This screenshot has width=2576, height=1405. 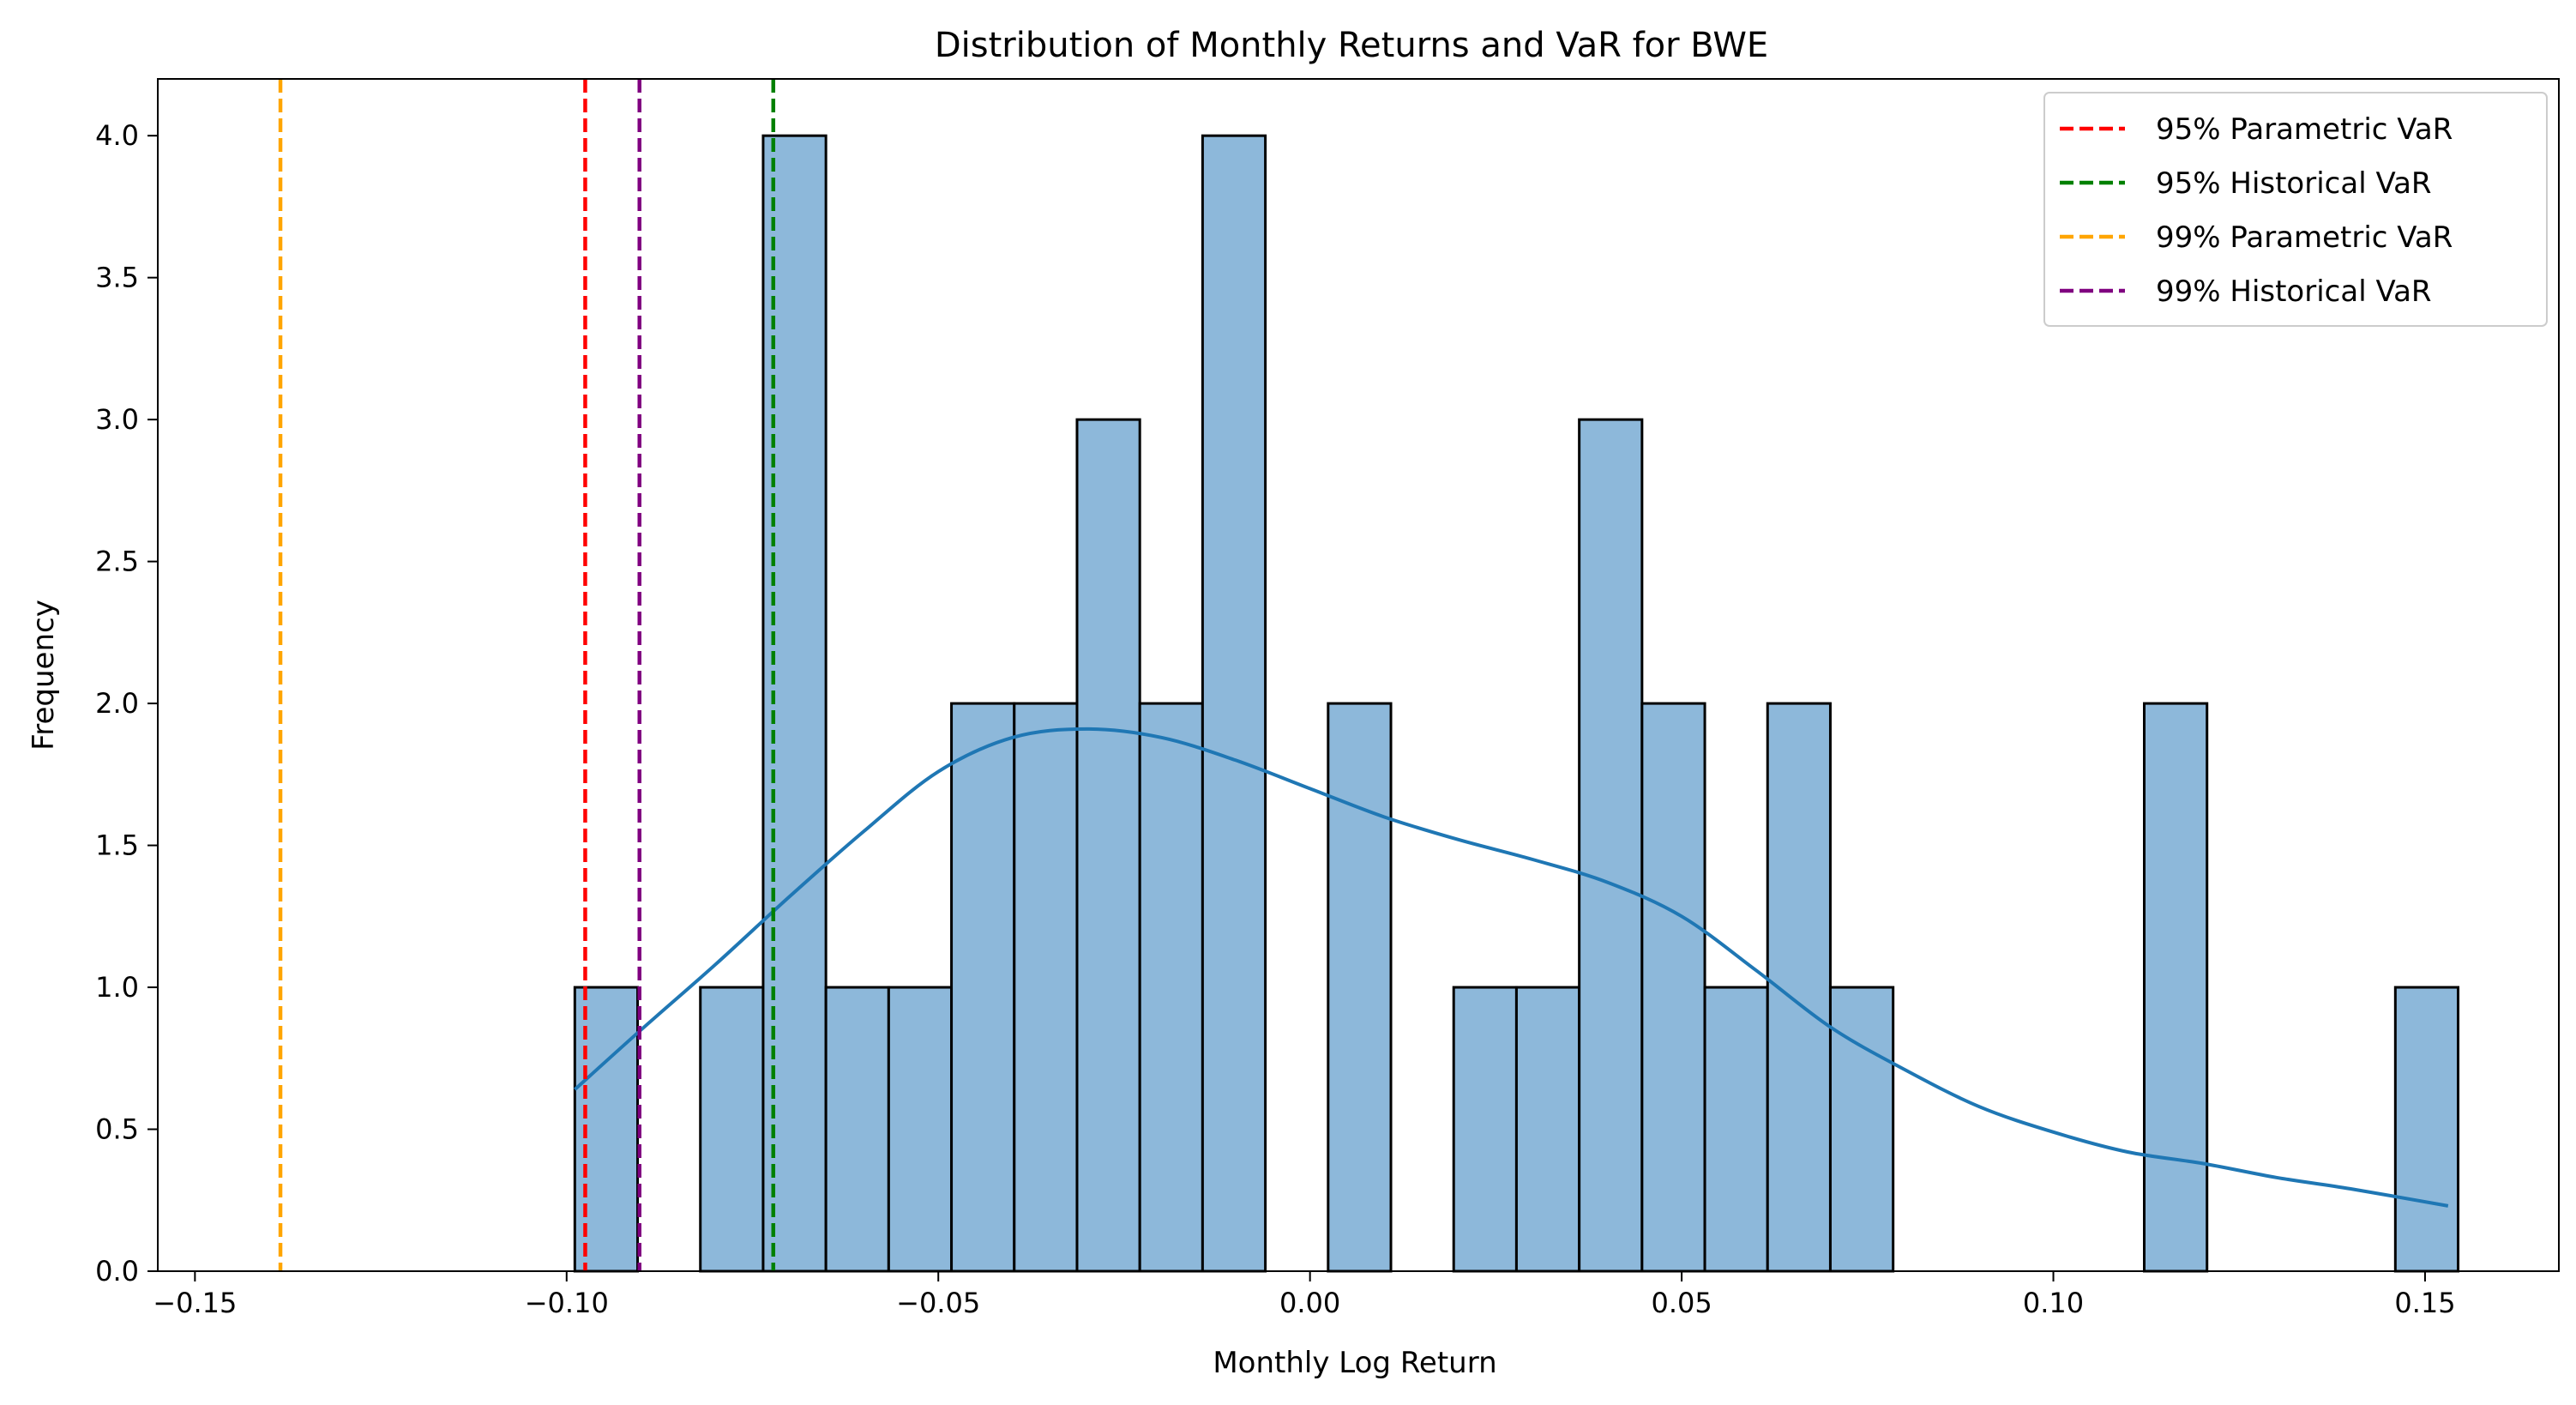 I want to click on y-axis-label: Frequency, so click(x=44, y=675).